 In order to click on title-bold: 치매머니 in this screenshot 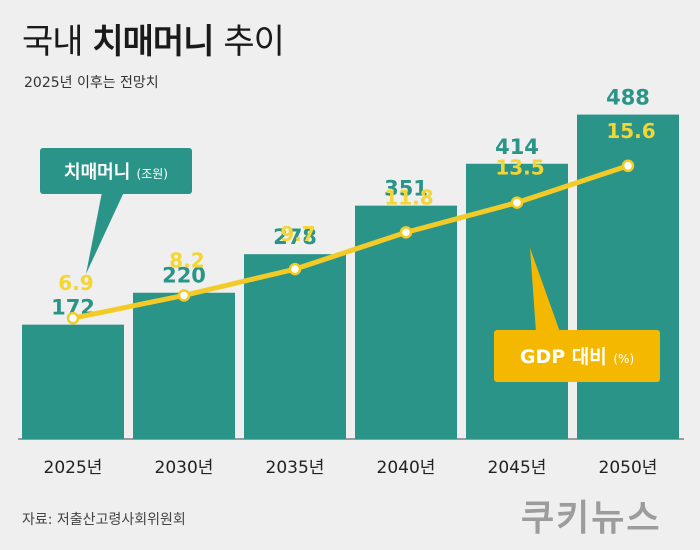, I will do `click(153, 42)`.